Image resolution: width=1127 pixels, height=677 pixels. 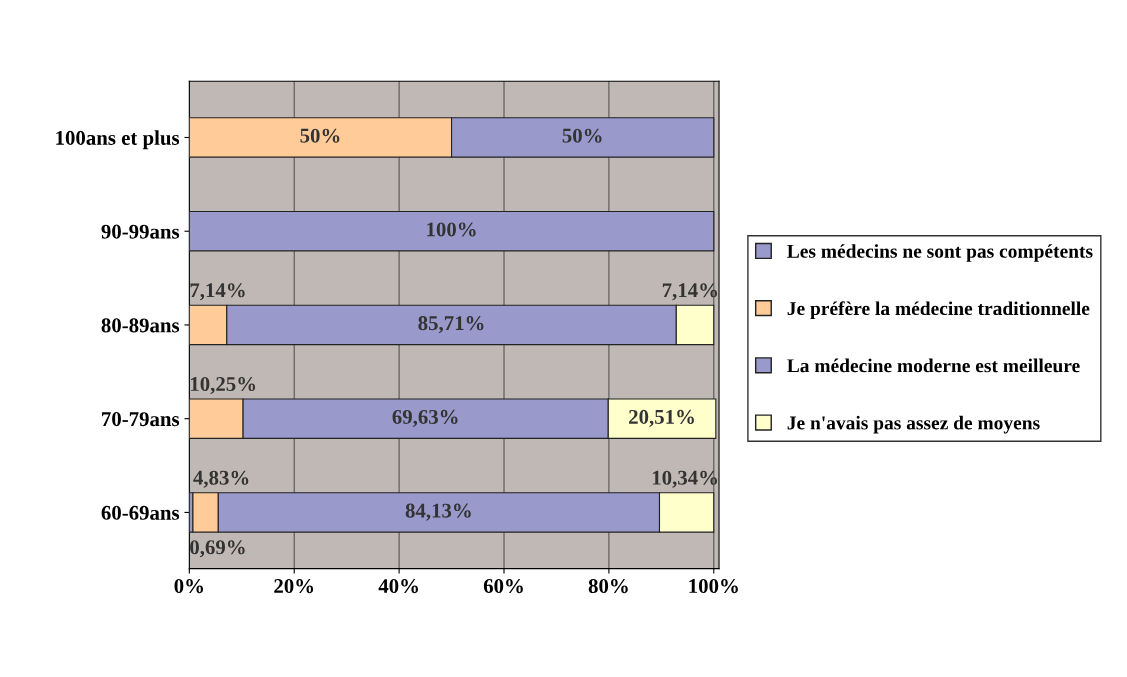 I want to click on data-label: 84,13%, so click(x=438, y=512).